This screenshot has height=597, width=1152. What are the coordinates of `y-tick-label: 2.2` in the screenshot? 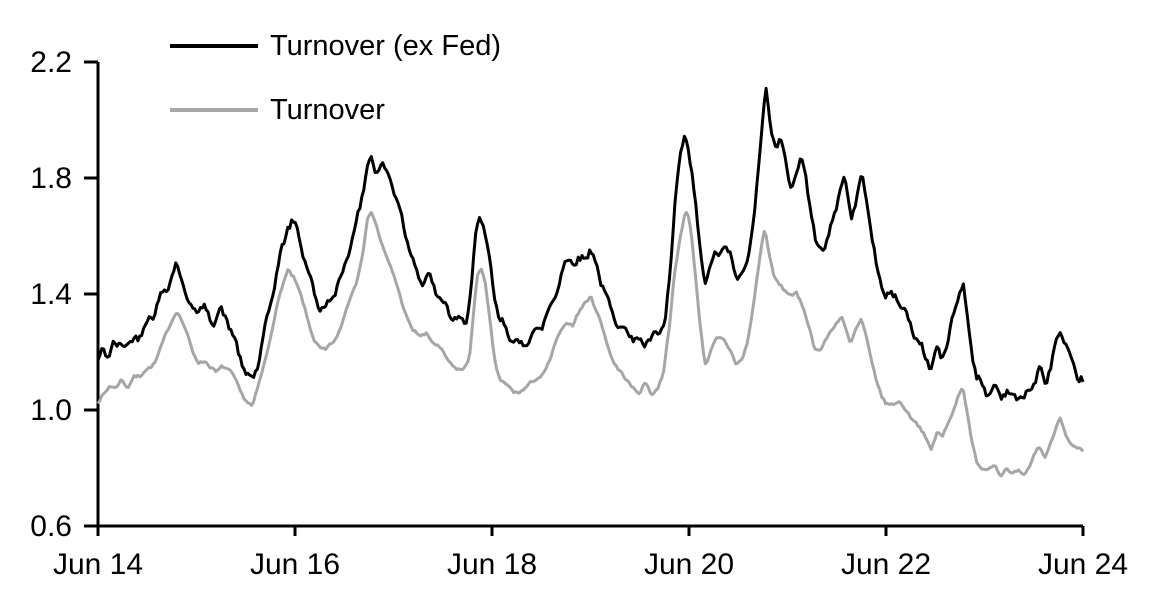 It's located at (51, 62).